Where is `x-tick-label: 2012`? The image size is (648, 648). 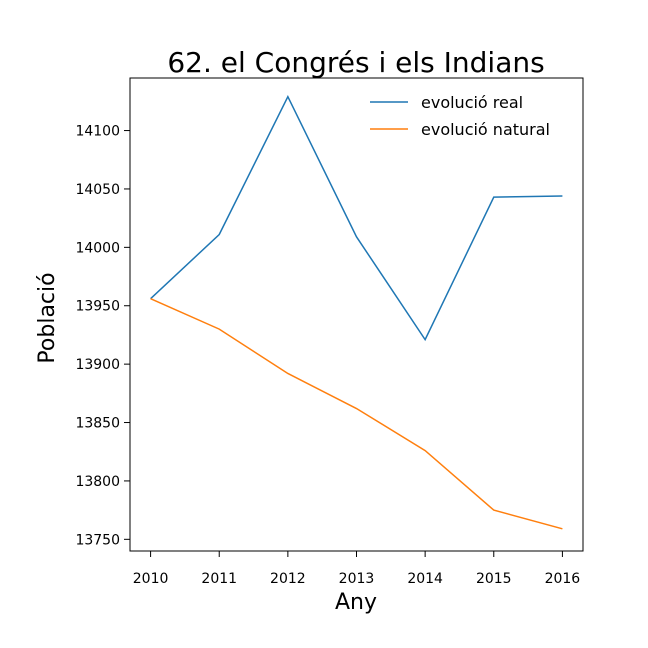
x-tick-label: 2012 is located at coordinates (288, 579).